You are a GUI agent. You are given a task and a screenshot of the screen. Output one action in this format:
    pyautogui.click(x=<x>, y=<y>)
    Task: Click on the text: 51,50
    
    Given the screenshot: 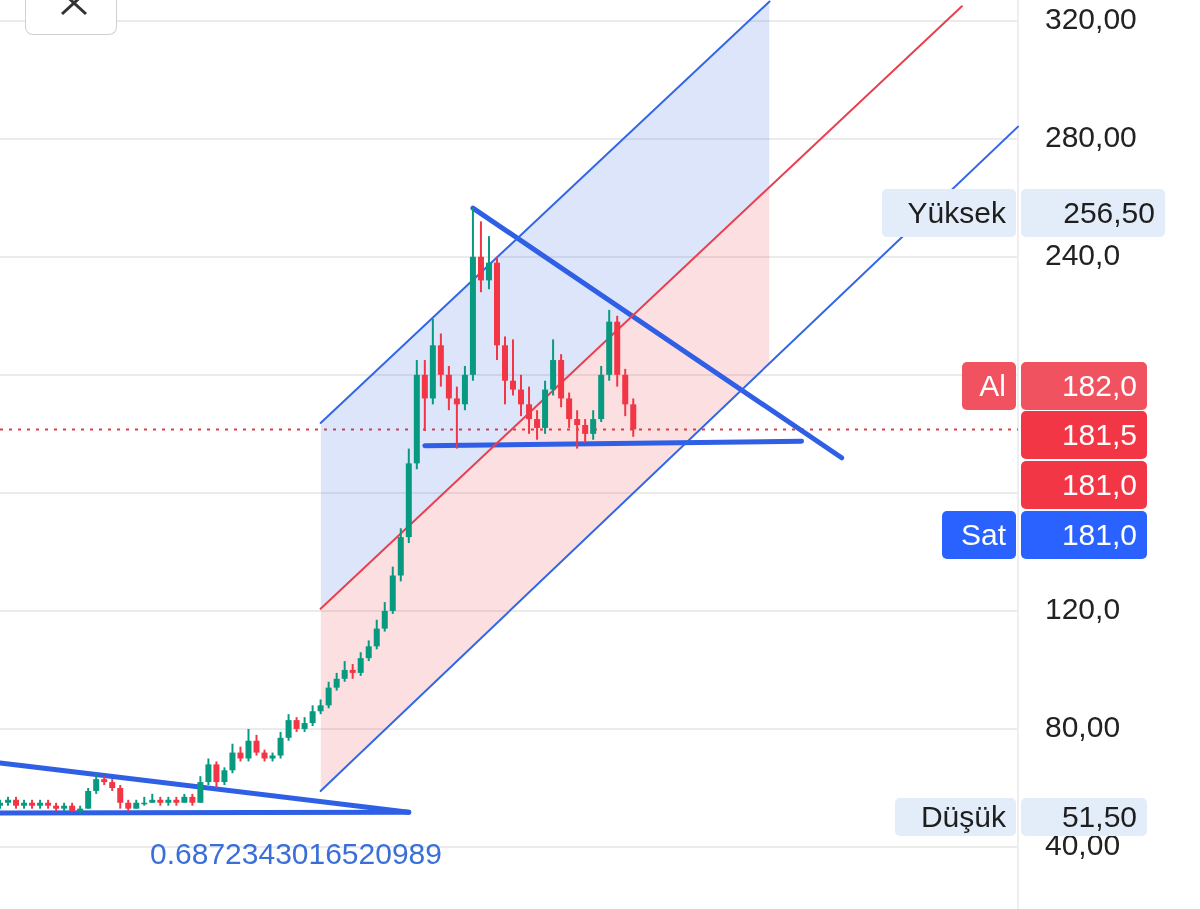 What is the action you would take?
    pyautogui.click(x=1084, y=817)
    